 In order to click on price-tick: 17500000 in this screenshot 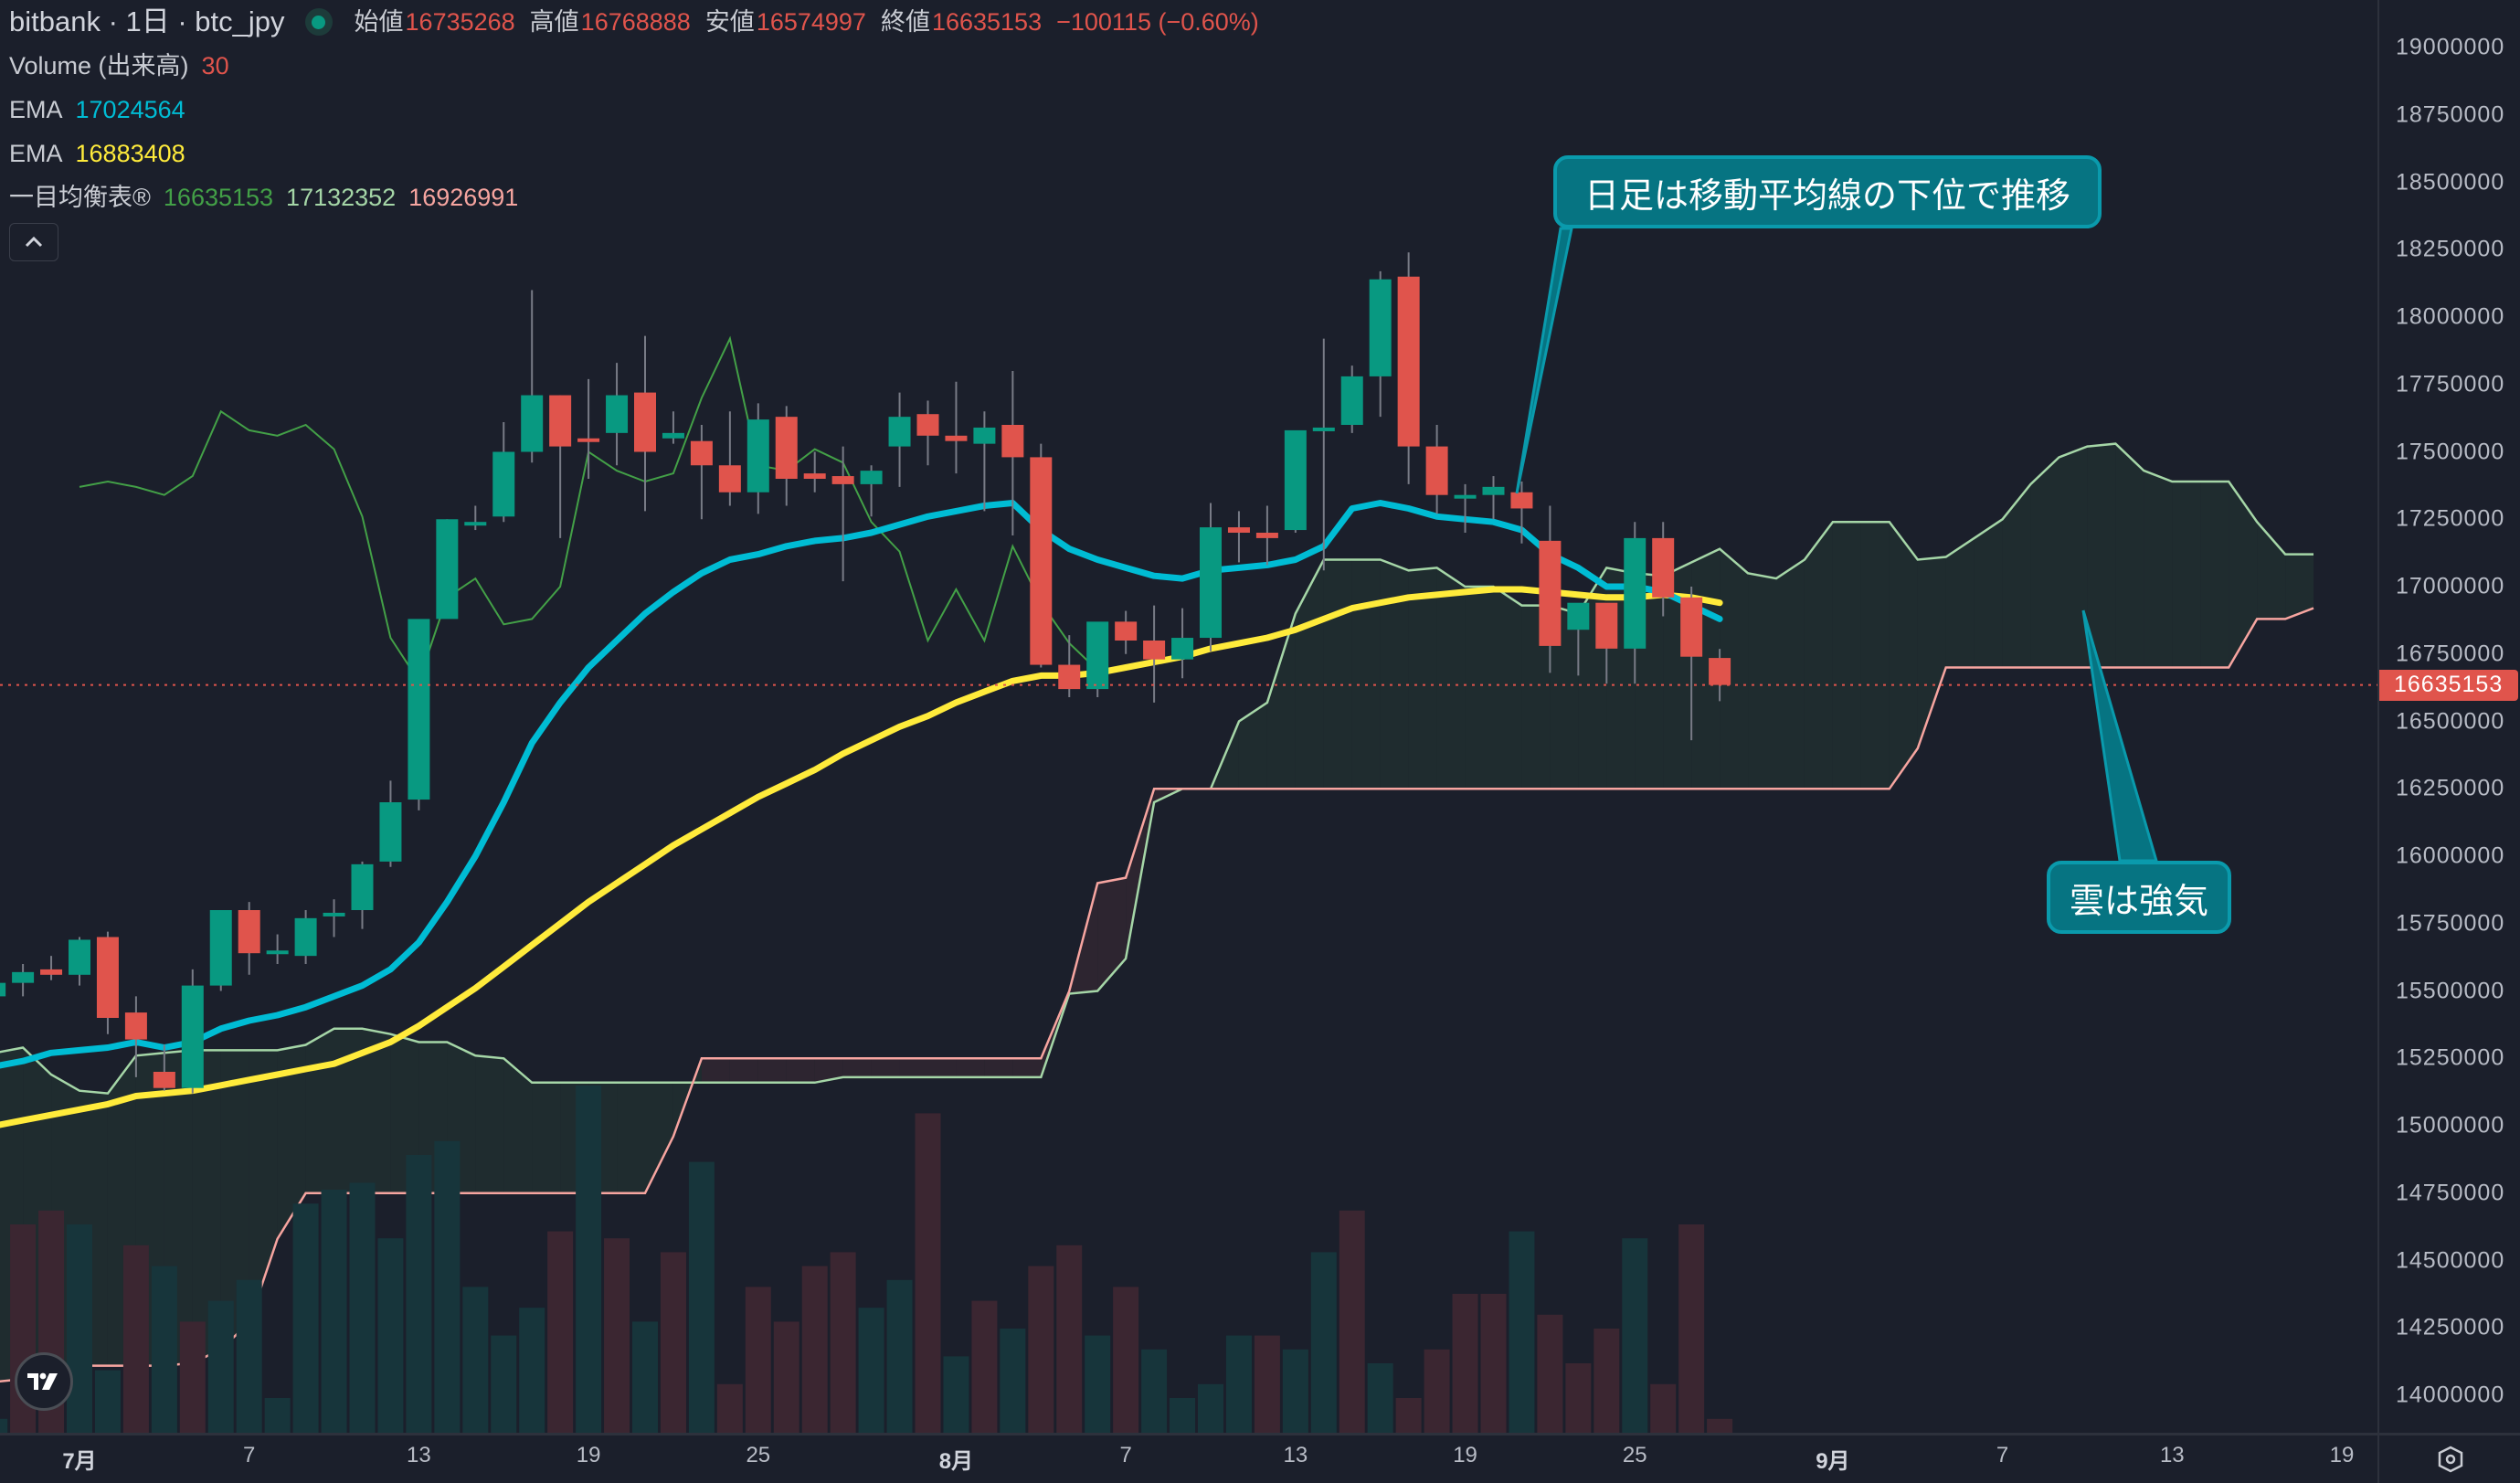, I will do `click(2451, 451)`.